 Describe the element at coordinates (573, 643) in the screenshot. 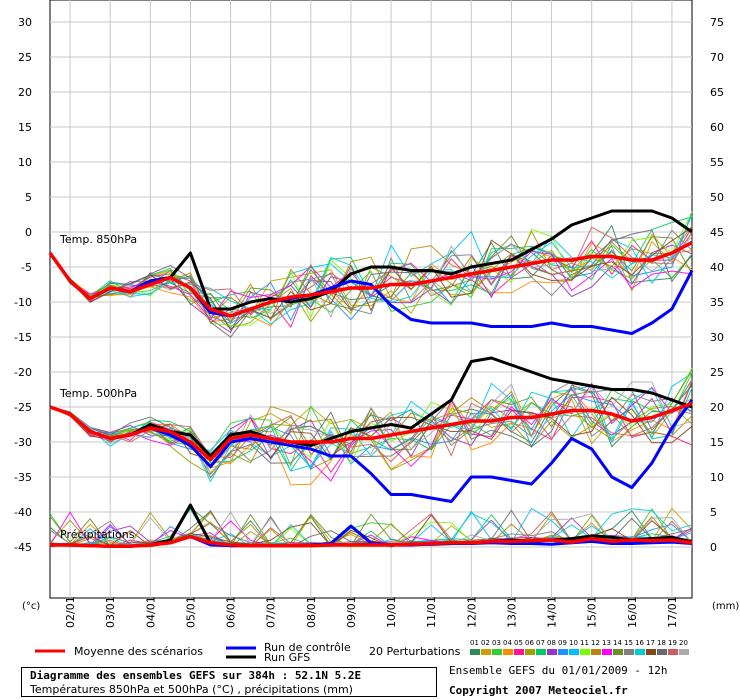

I see `perturbation-number-10: 10` at that location.